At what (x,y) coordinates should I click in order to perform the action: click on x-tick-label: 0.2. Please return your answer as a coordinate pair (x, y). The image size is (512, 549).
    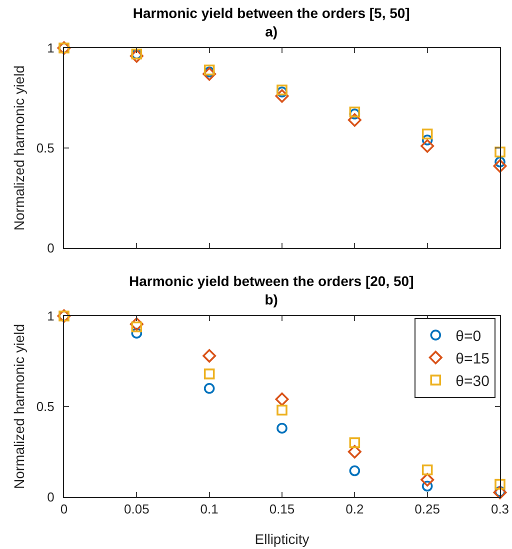
    Looking at the image, I should click on (355, 509).